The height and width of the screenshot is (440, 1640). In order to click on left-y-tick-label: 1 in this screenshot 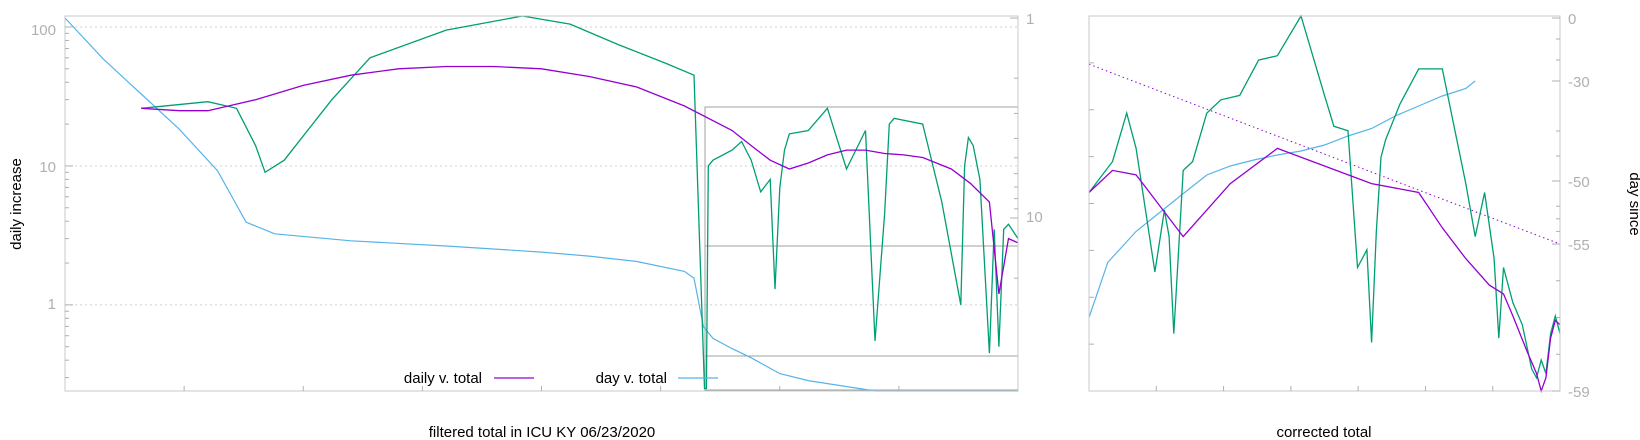, I will do `click(52, 304)`.